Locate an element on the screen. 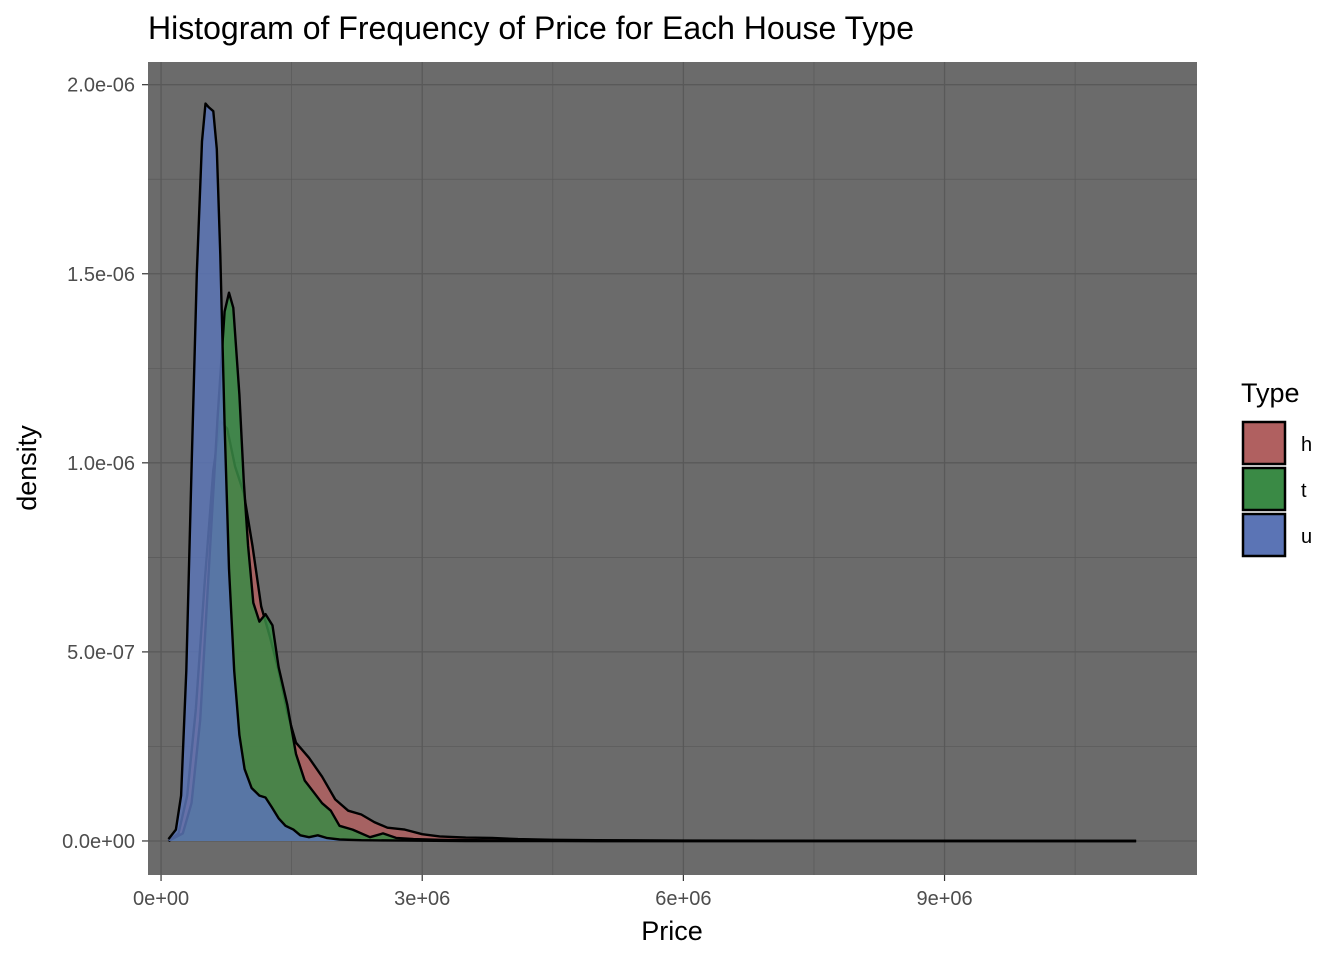 The image size is (1344, 960). x-tick-label: 3e+06 is located at coordinates (422, 899).